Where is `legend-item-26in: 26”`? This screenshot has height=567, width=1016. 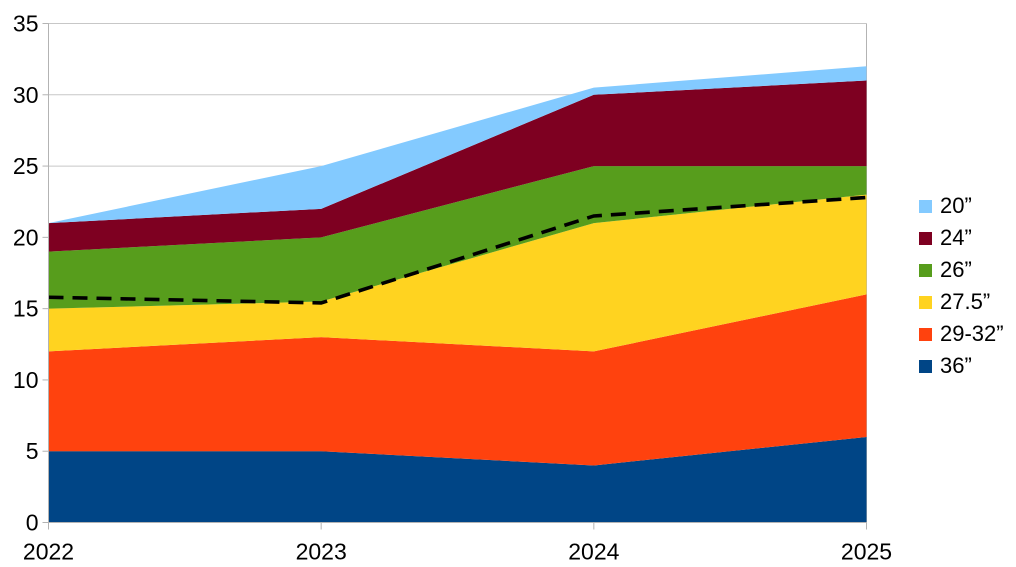
legend-item-26in: 26” is located at coordinates (961, 270).